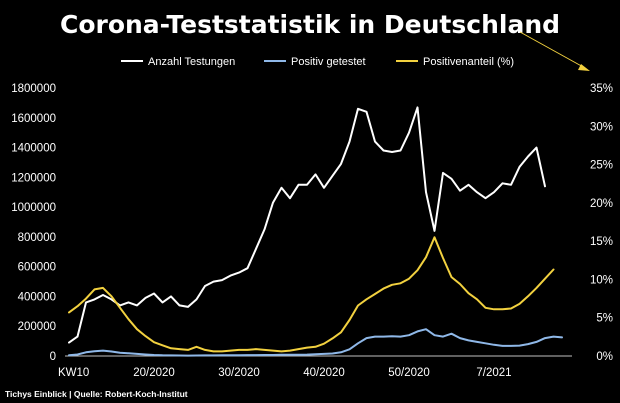  Describe the element at coordinates (601, 89) in the screenshot. I see `right-tick-label: 35%` at that location.